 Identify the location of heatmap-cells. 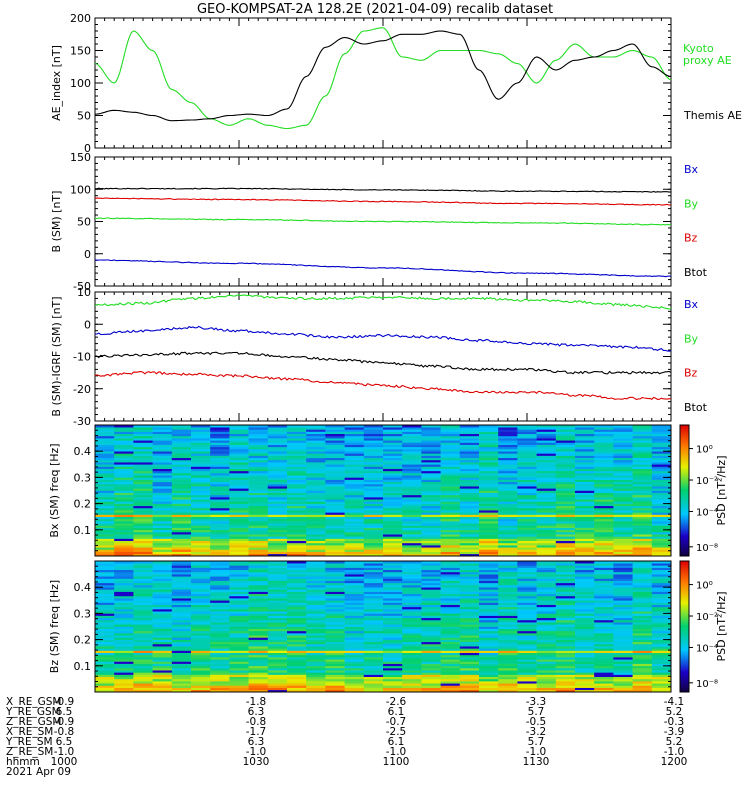
(383, 627).